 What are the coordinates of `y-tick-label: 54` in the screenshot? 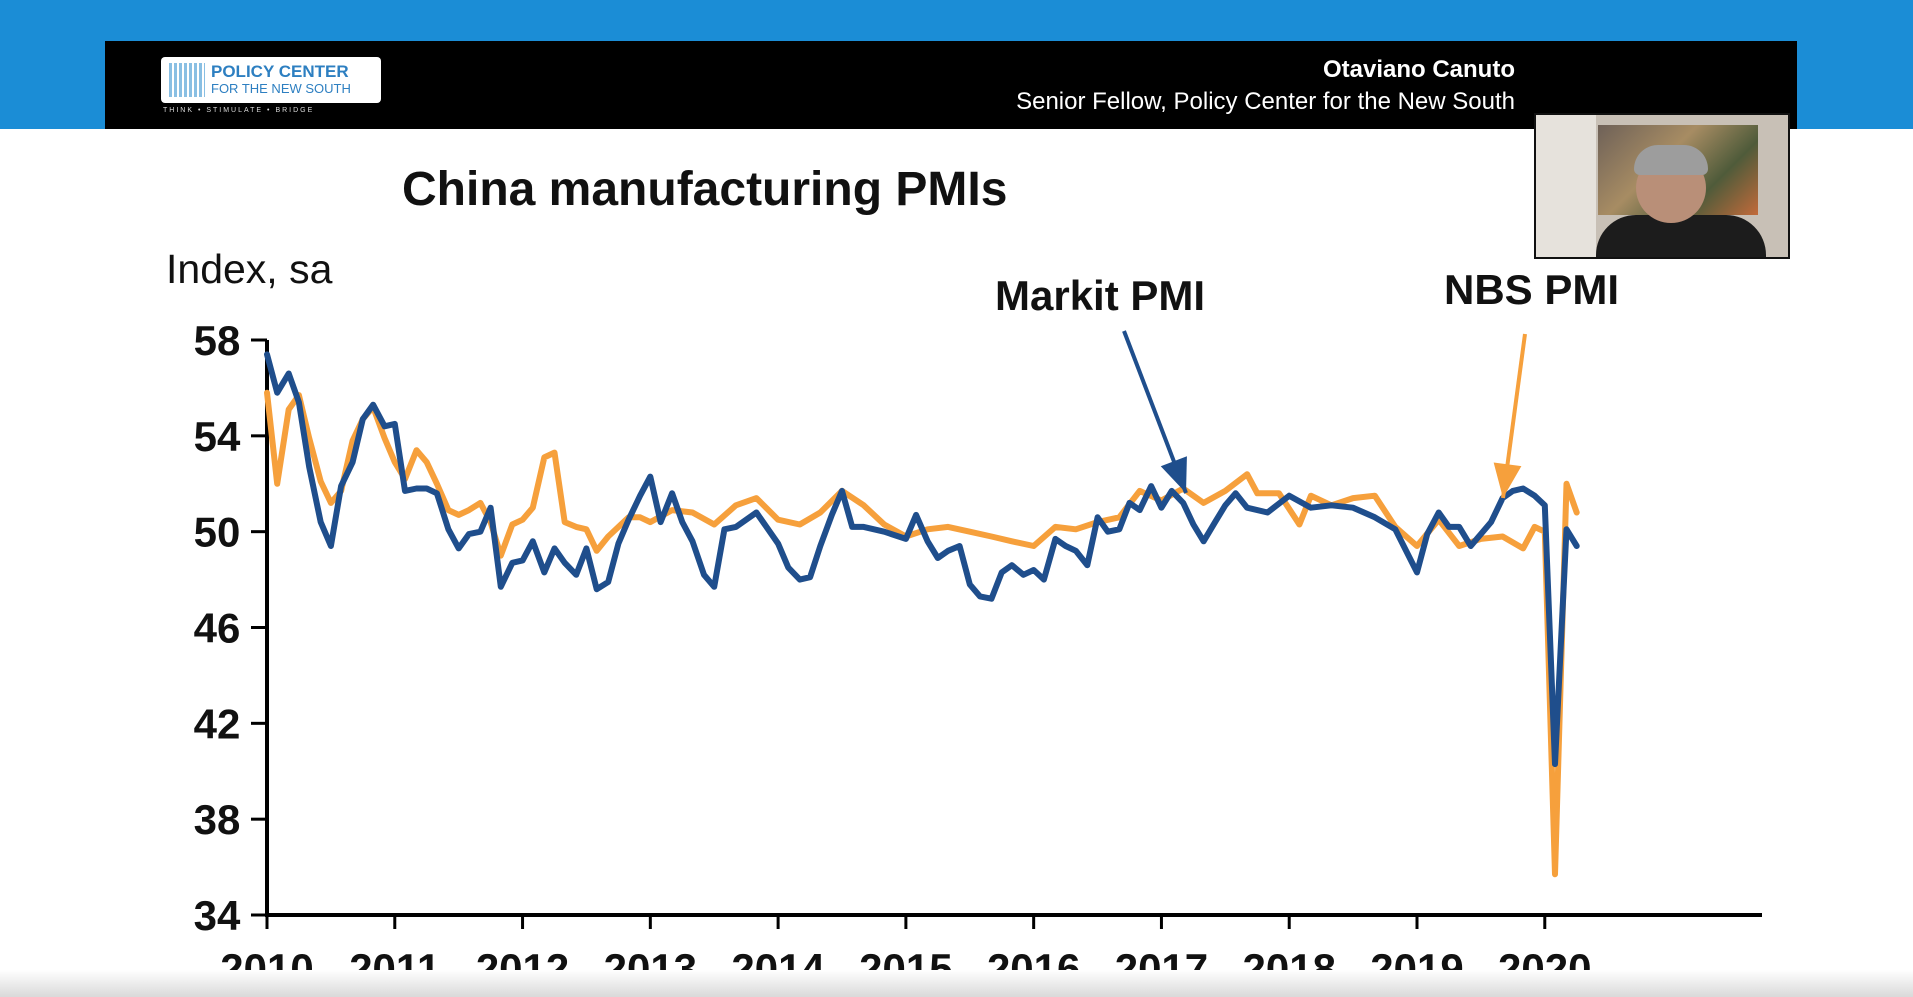 It's located at (217, 436).